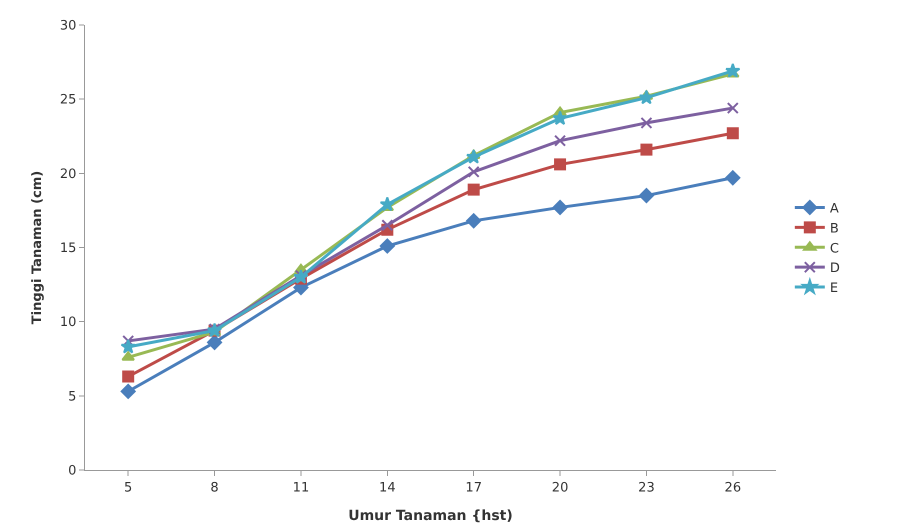  I want to click on x-tick-label: 14, so click(387, 488).